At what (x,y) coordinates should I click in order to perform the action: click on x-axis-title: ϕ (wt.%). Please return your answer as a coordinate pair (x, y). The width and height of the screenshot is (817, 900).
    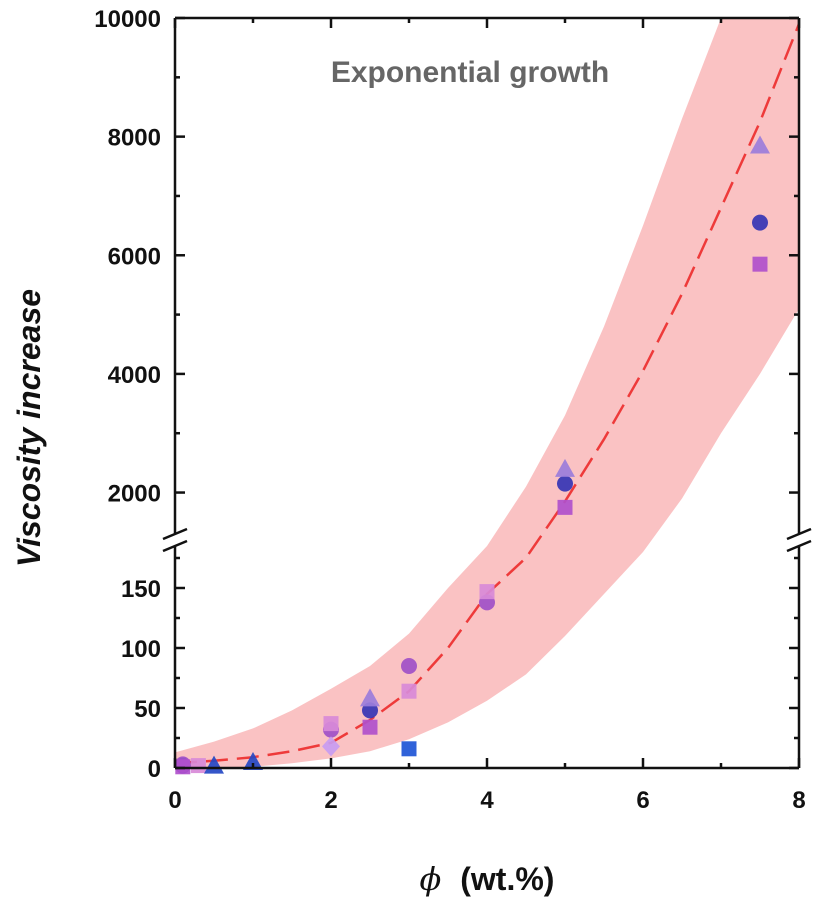
    Looking at the image, I should click on (487, 879).